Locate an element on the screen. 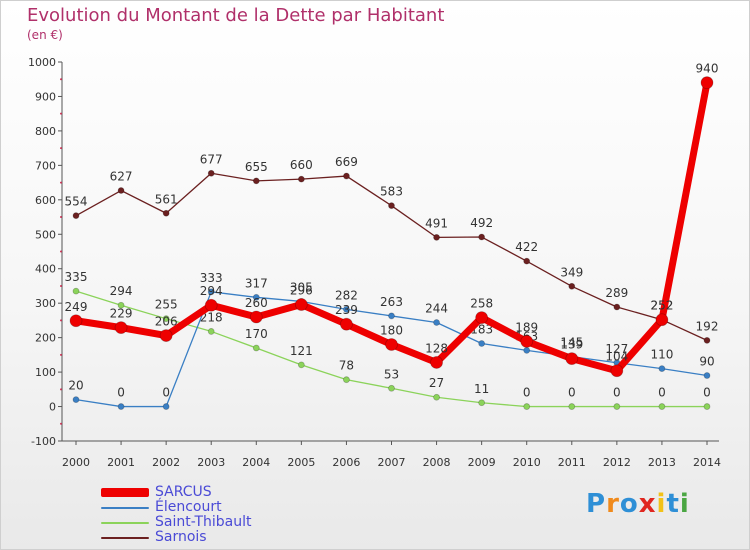 This screenshot has width=750, height=550. data-label-elencourt: 333 is located at coordinates (211, 278).